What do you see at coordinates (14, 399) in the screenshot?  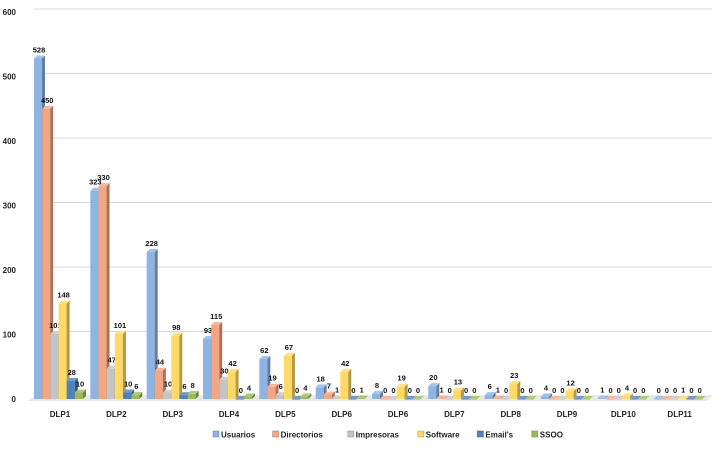 I see `y-tick-label: 0` at bounding box center [14, 399].